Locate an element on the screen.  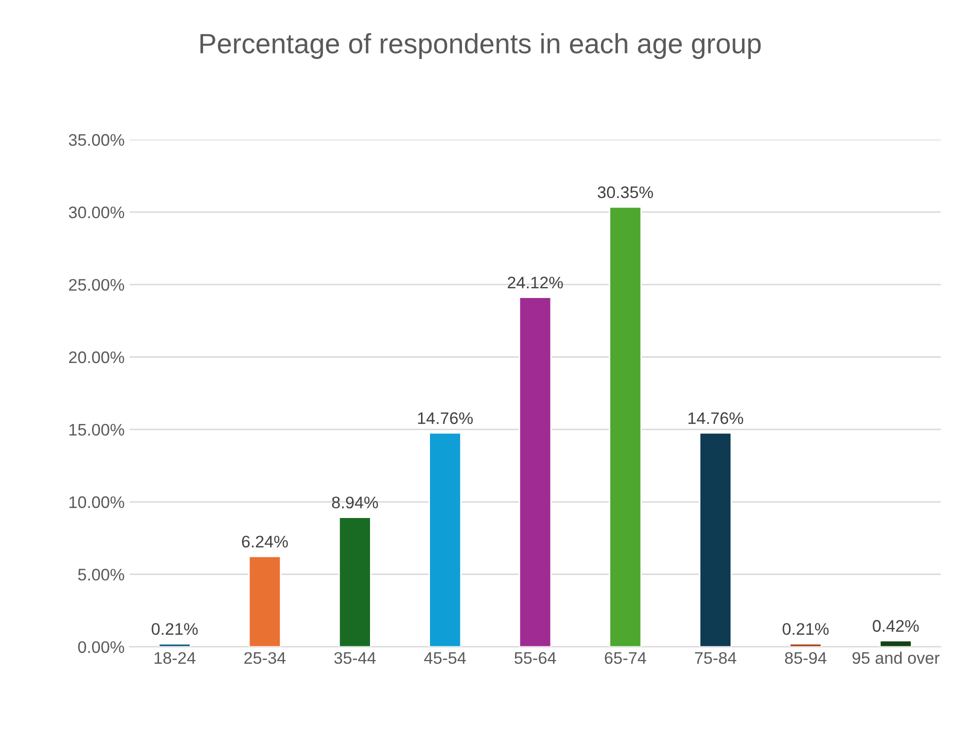
x-tick-label: 65-74 is located at coordinates (625, 658).